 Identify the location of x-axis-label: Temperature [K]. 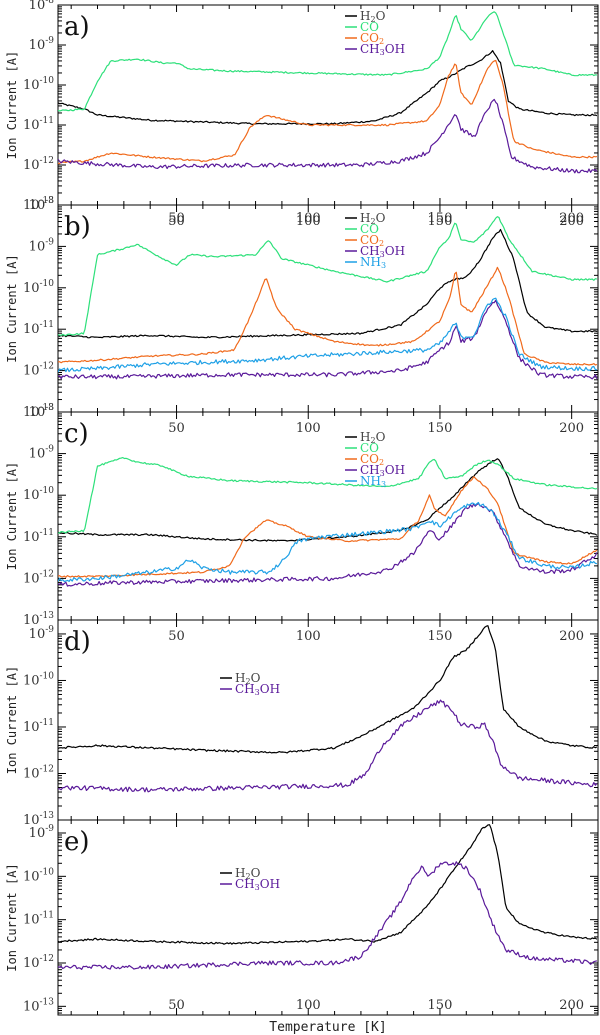
(327, 1027).